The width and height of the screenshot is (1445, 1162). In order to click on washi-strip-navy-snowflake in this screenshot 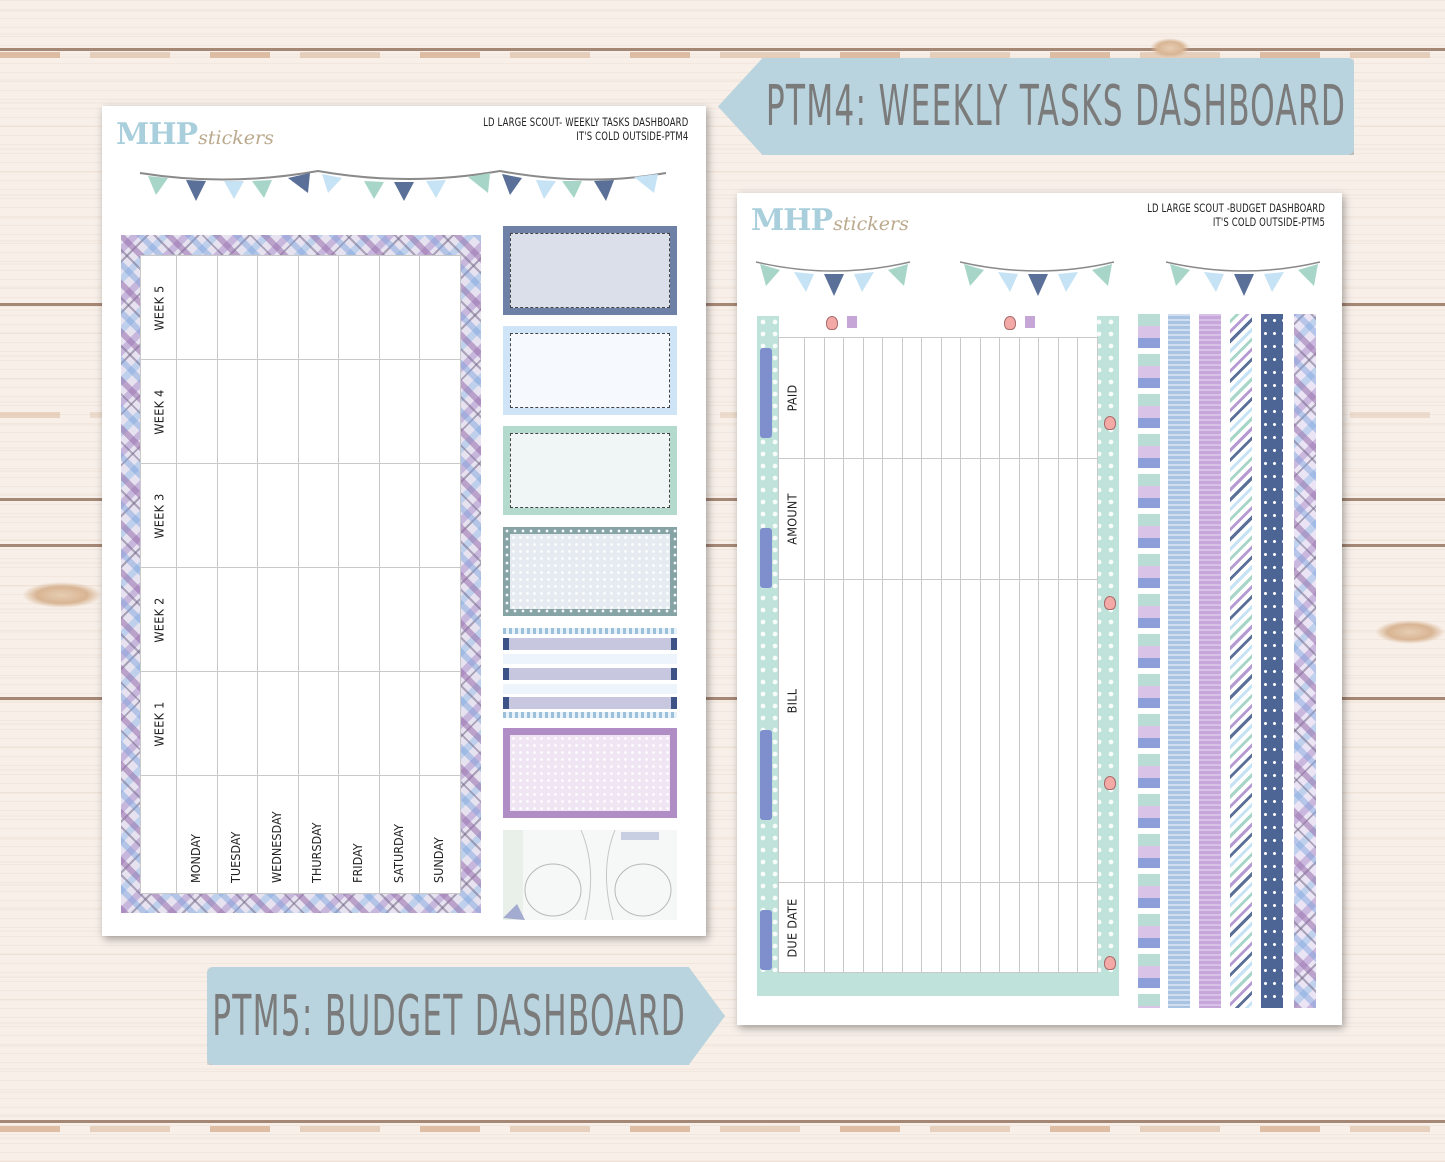, I will do `click(1272, 661)`.